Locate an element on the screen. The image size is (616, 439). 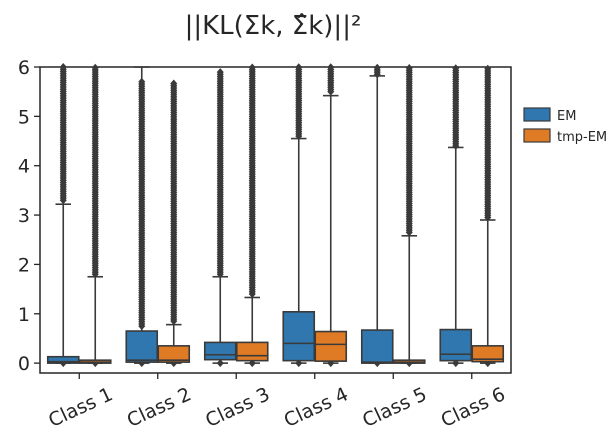
y-tick-label: 2 is located at coordinates (24, 265).